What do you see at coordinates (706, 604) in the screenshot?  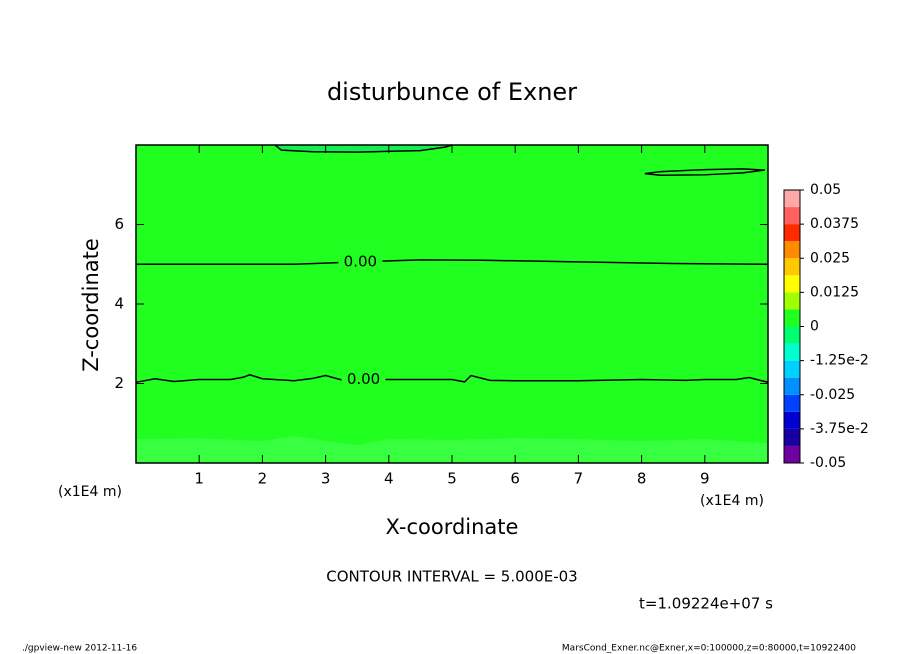 I see `time-label: t=1.09224e+07 s` at bounding box center [706, 604].